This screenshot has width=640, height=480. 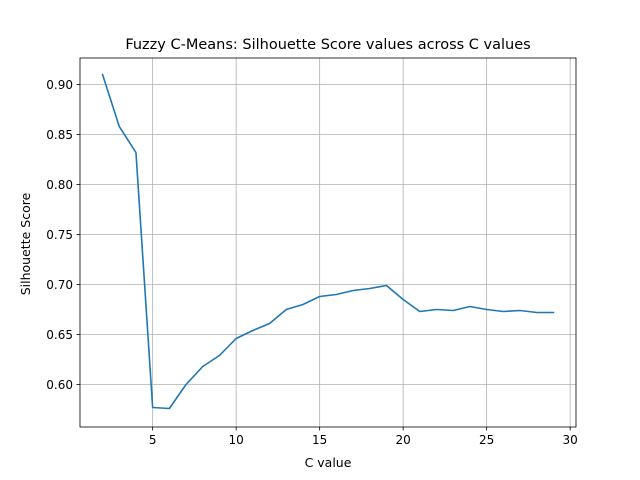 I want to click on y-tick-label: 0.80, so click(x=59, y=185).